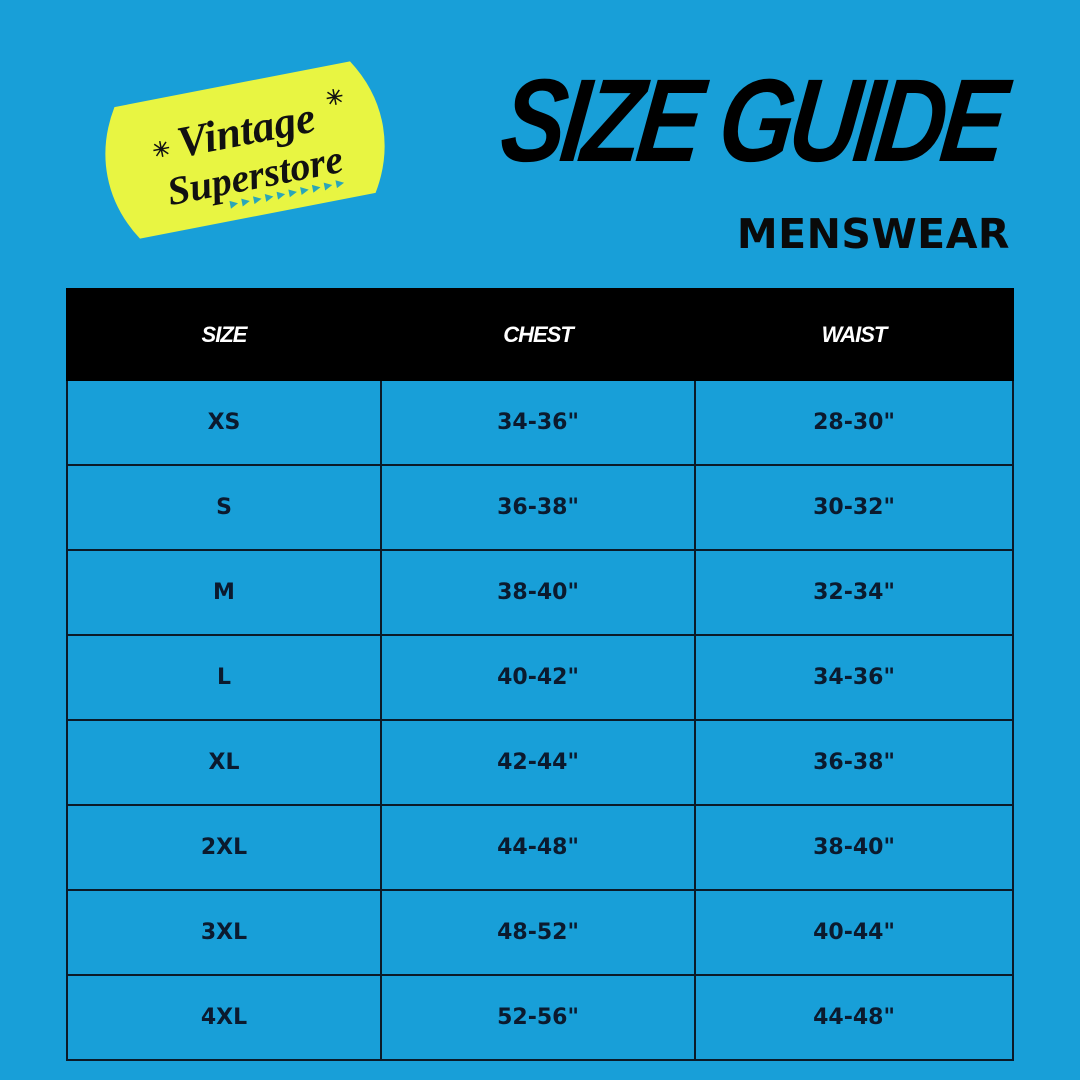  Describe the element at coordinates (854, 1017) in the screenshot. I see `cell-waist: 44-48"` at that location.